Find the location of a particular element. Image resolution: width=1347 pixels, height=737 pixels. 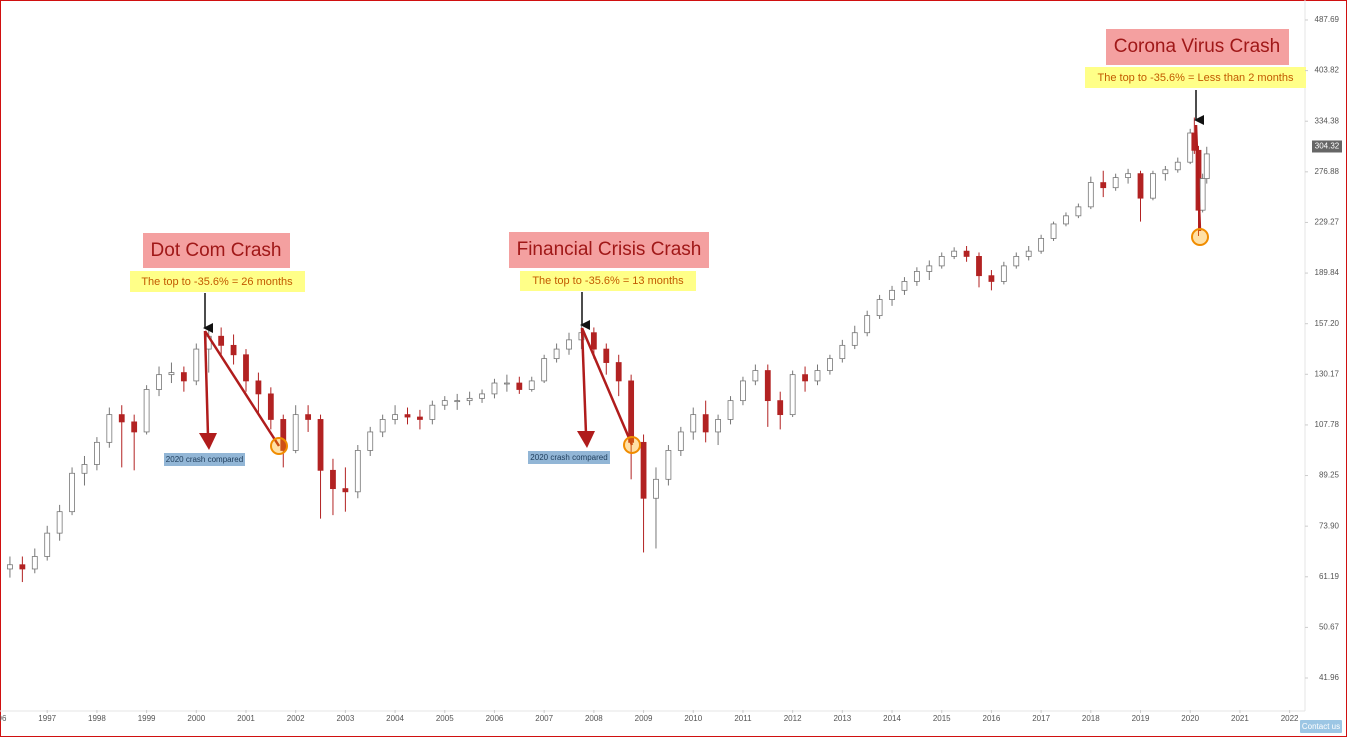

contact-button-label: Contact us is located at coordinates (1321, 726).